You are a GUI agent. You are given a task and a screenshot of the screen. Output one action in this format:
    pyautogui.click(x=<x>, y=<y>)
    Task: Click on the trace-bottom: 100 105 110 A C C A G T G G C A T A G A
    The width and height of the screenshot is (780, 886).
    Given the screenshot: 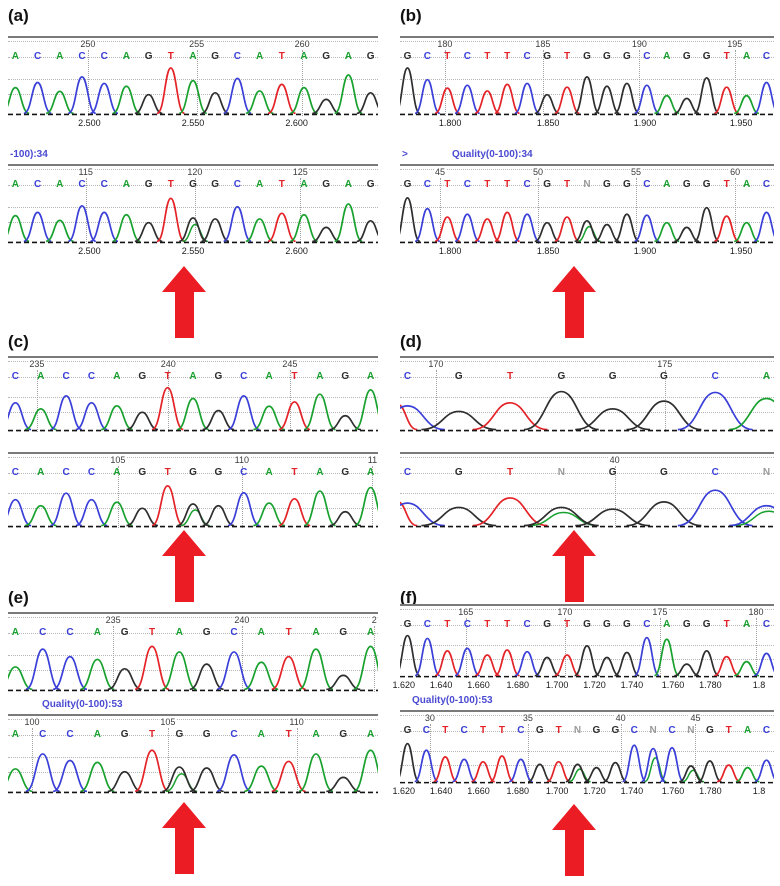 What is the action you would take?
    pyautogui.click(x=193, y=754)
    